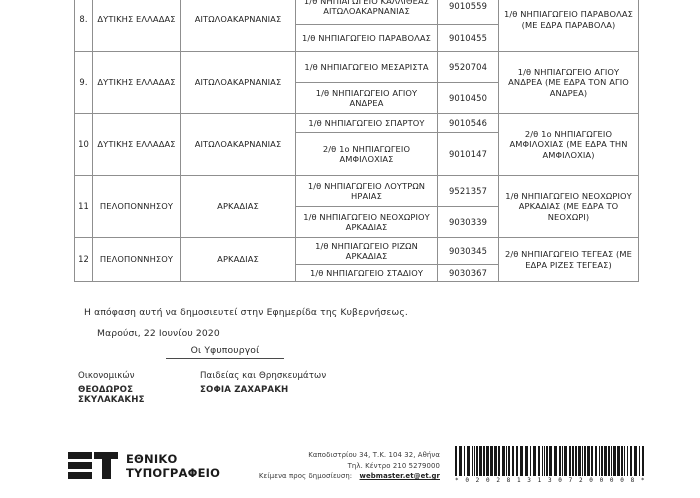 The image size is (700, 498). I want to click on table-row: 1/θ ΝΗΠΙΑΓΩΓΕΙΟ ΠΑΡΑΒΟΛΑΣ 9010455, so click(357, 38).